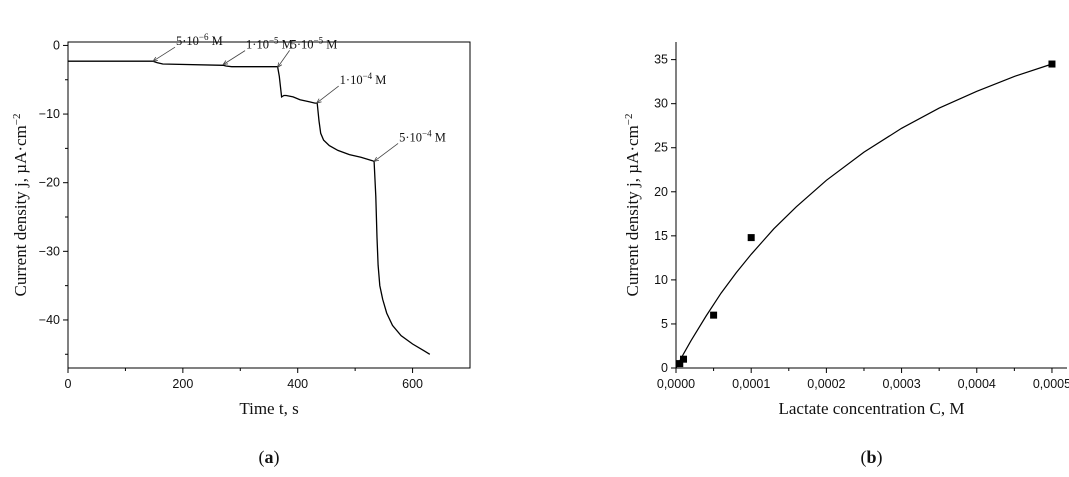  I want to click on annotation-label: 5·10−4 M, so click(422, 136).